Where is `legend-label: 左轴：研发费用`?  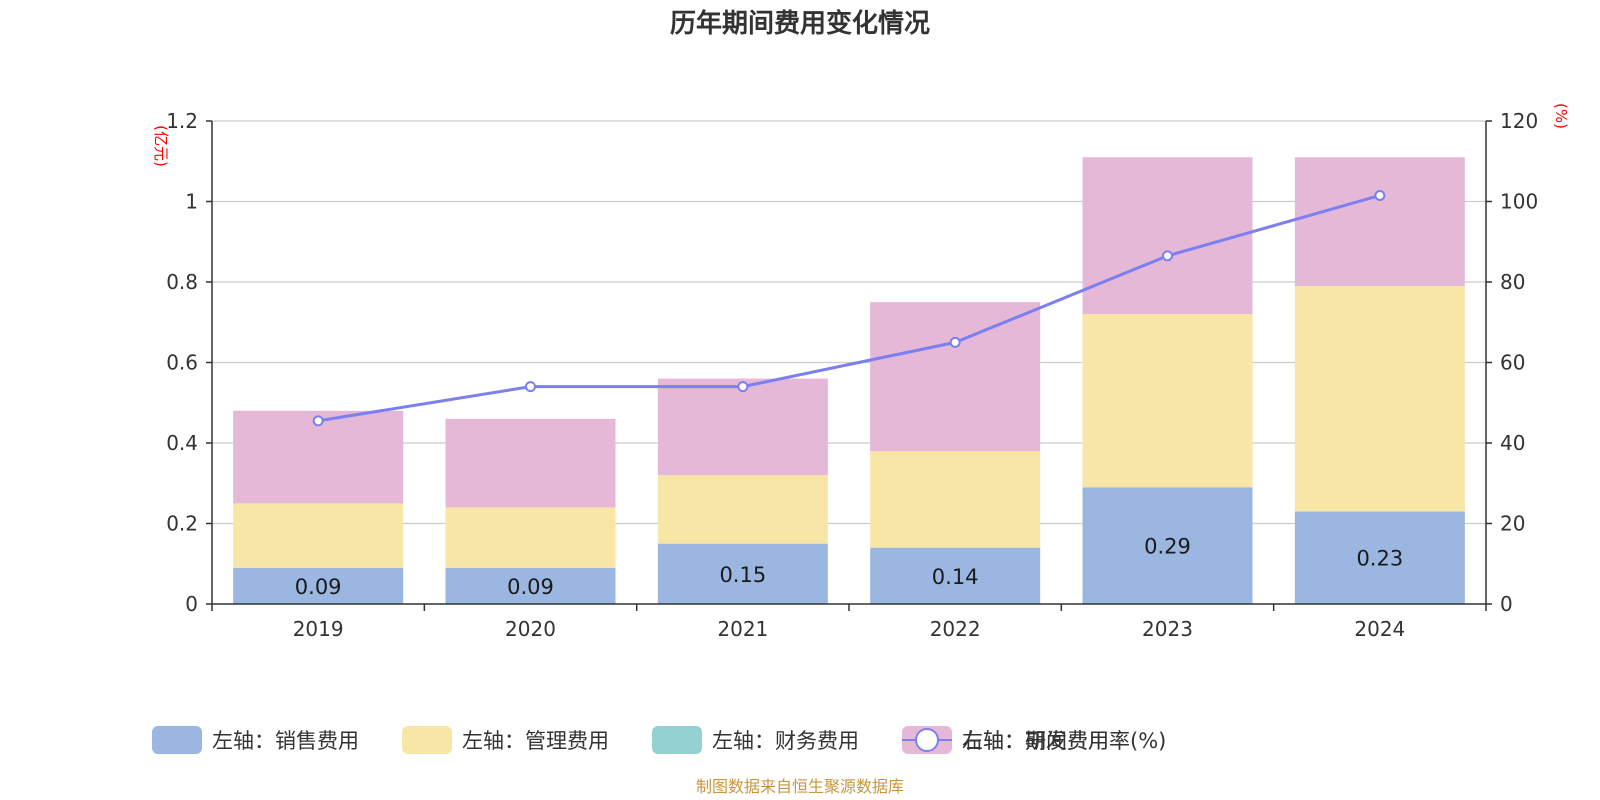 legend-label: 左轴：研发费用 is located at coordinates (1035, 741).